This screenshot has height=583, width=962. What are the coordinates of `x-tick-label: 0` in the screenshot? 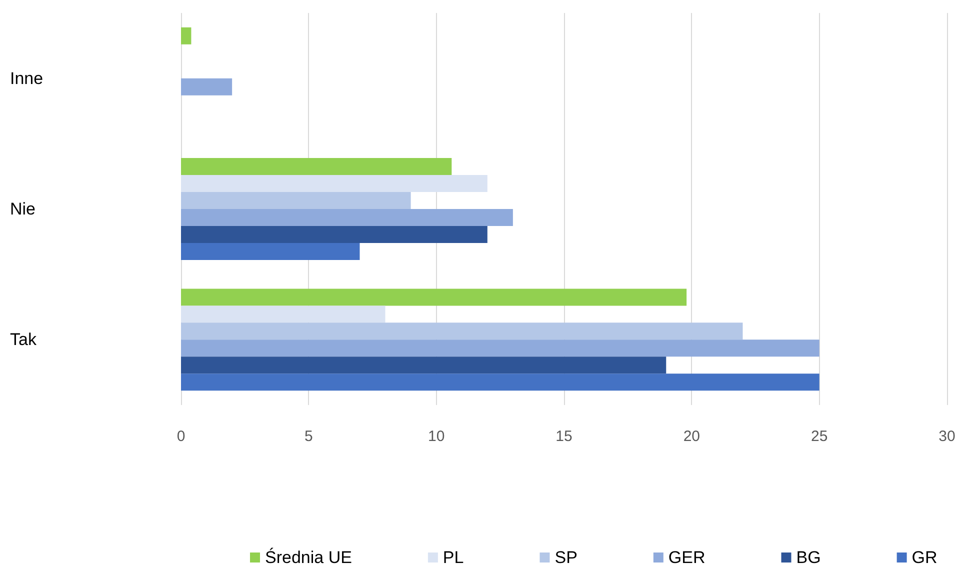 It's located at (181, 436).